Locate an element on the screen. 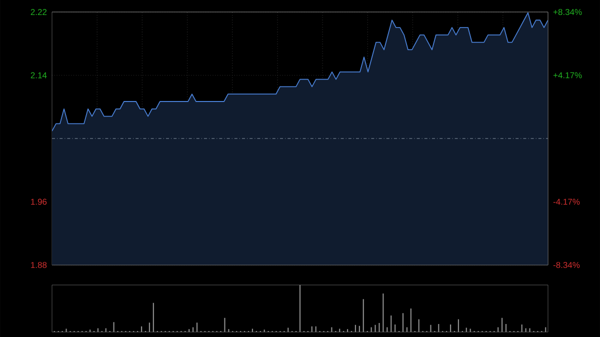 This screenshot has width=600, height=337. y-tick-label: 1.96 is located at coordinates (39, 201).